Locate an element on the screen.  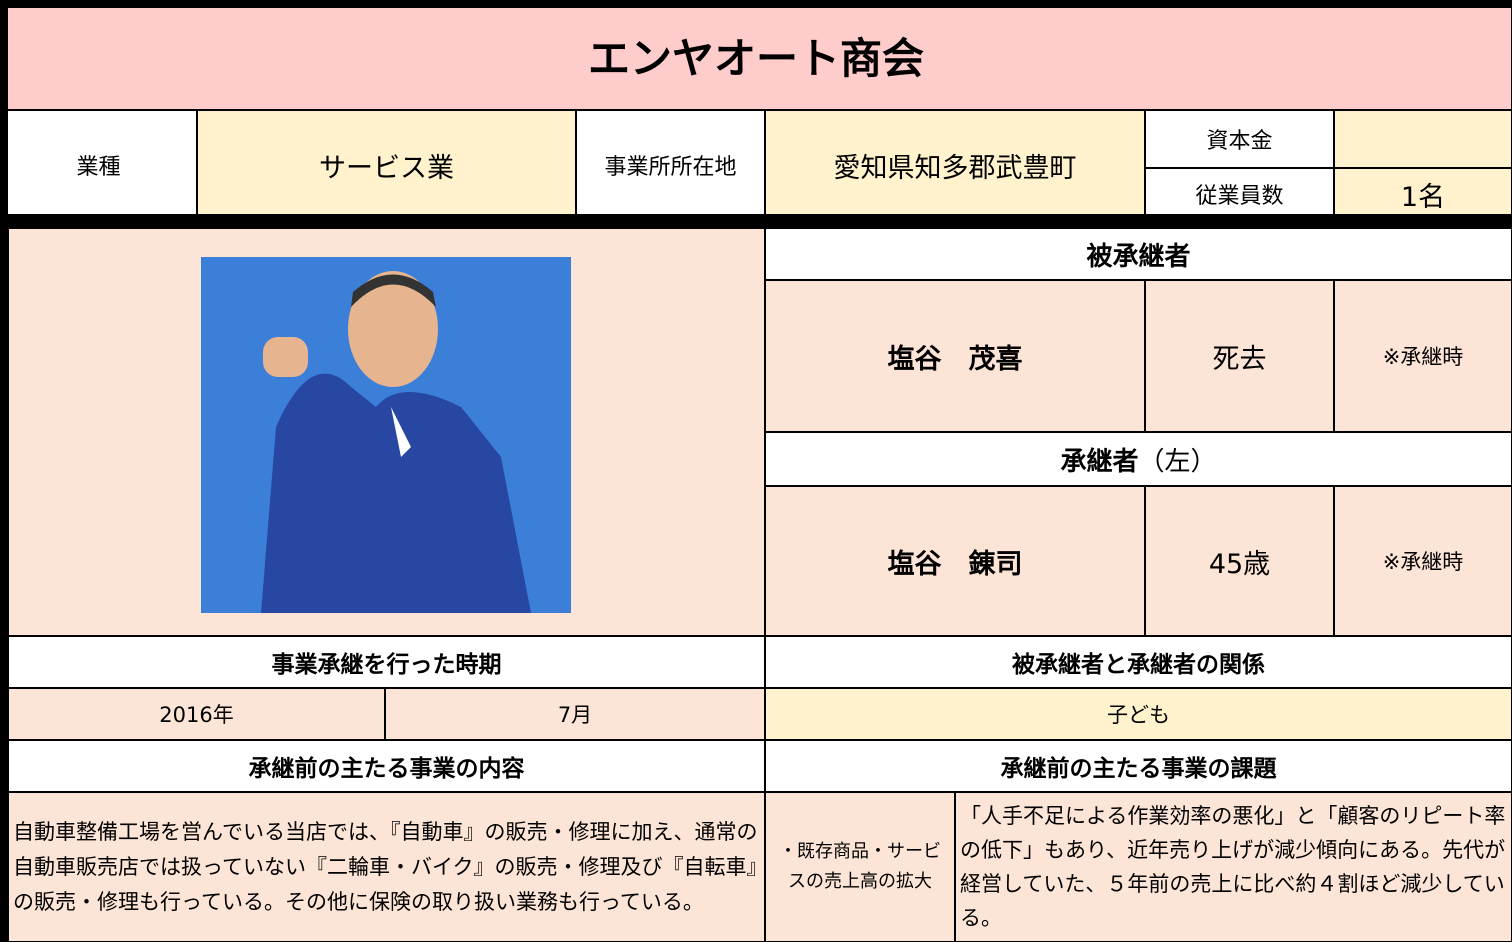
predecessor-age: 死去 is located at coordinates (1239, 356).